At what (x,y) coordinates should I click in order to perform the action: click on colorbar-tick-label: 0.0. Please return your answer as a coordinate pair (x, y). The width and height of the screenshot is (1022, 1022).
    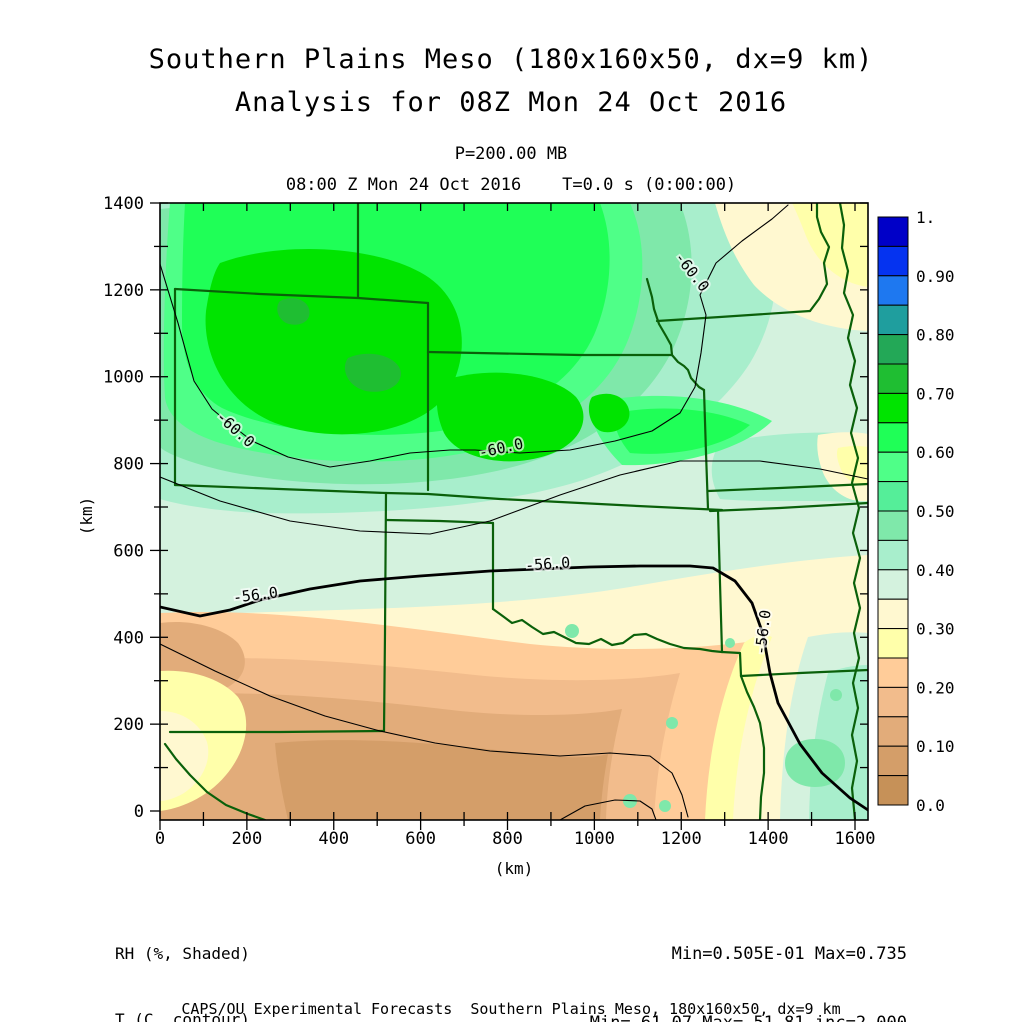
    Looking at the image, I should click on (930, 805).